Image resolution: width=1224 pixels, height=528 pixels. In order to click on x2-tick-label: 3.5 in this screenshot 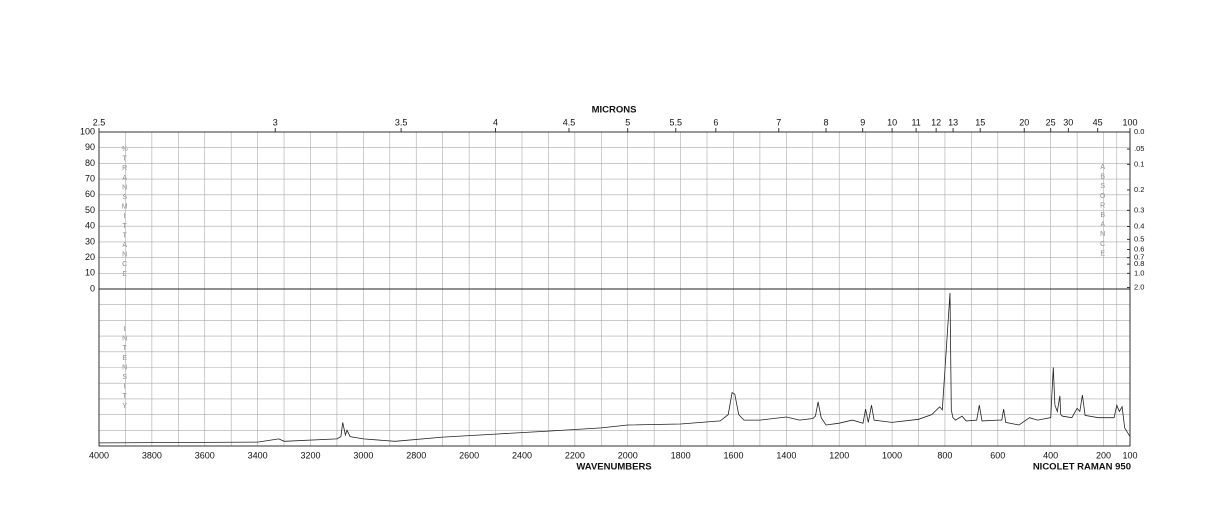, I will do `click(401, 122)`.